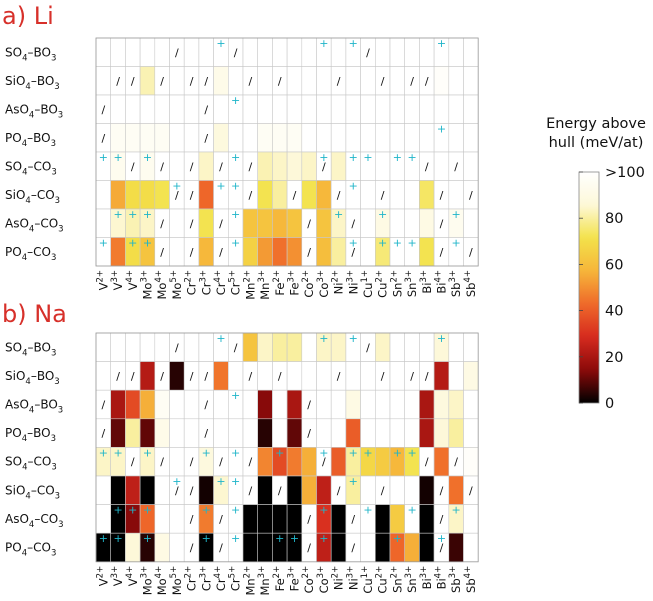 Image resolution: width=653 pixels, height=601 pixels. What do you see at coordinates (427, 195) in the screenshot?
I see `heatmap-cell-sio4-co3-bi3` at bounding box center [427, 195].